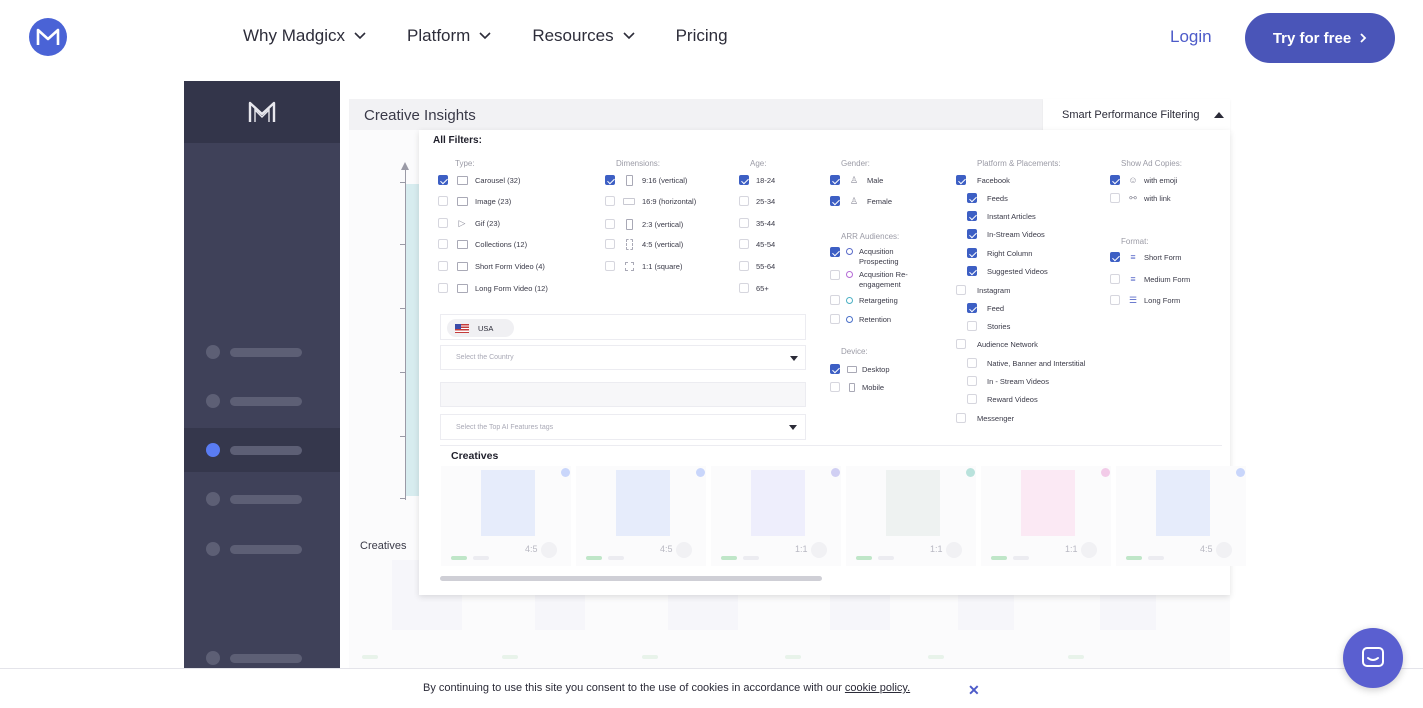 The height and width of the screenshot is (708, 1423). Describe the element at coordinates (702, 36) in the screenshot. I see `nav-pricing: Pricing` at that location.